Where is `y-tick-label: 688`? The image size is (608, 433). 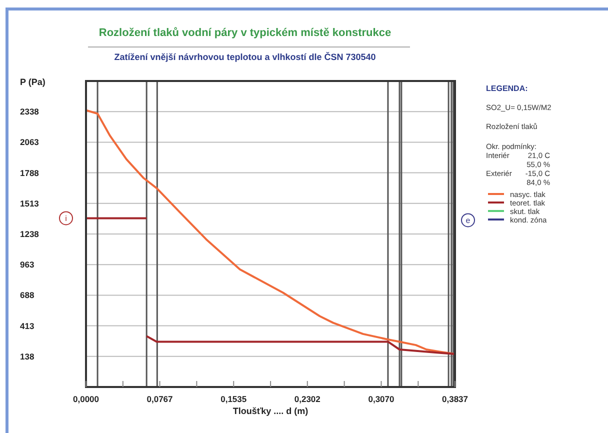
y-tick-label: 688 is located at coordinates (27, 295).